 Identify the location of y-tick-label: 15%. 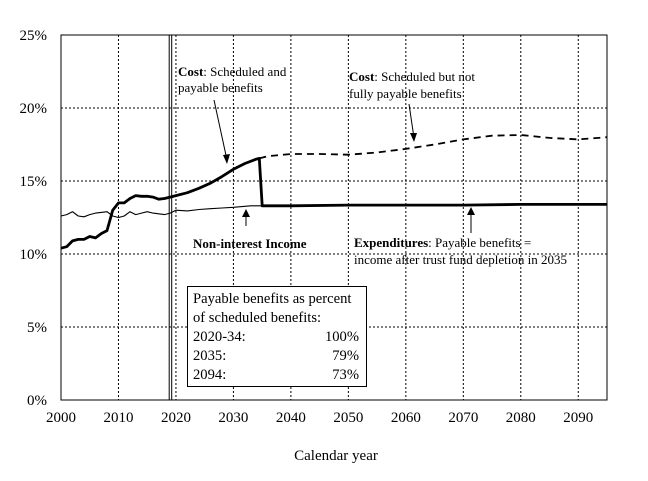
(34, 182).